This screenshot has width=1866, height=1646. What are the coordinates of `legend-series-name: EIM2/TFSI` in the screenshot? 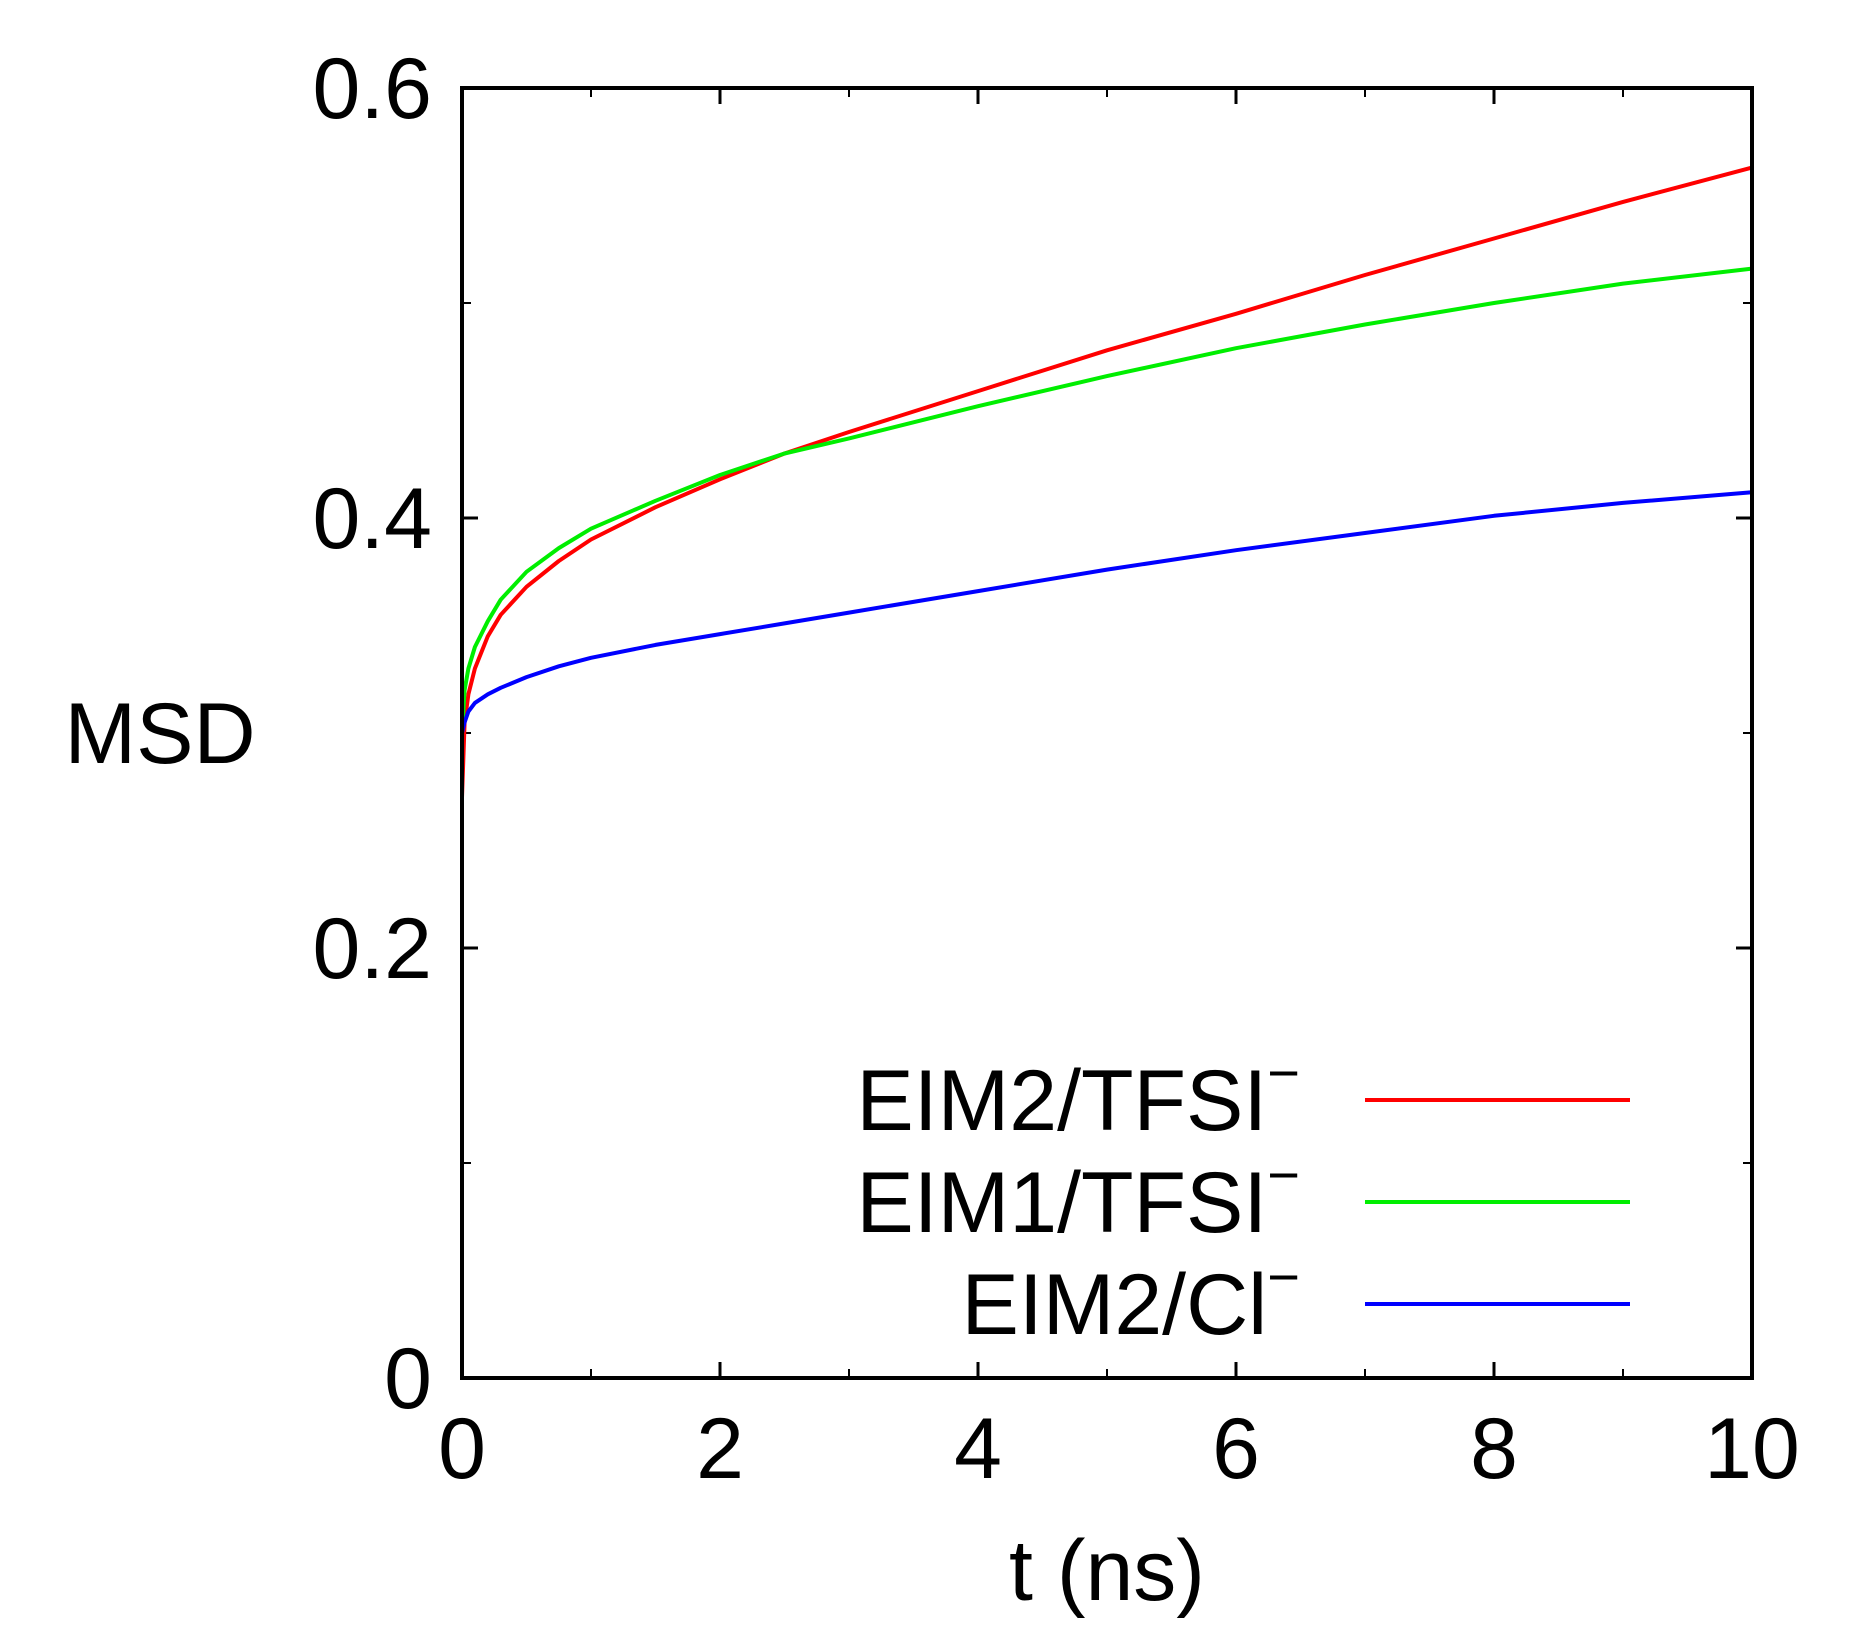 It's located at (1061, 1101).